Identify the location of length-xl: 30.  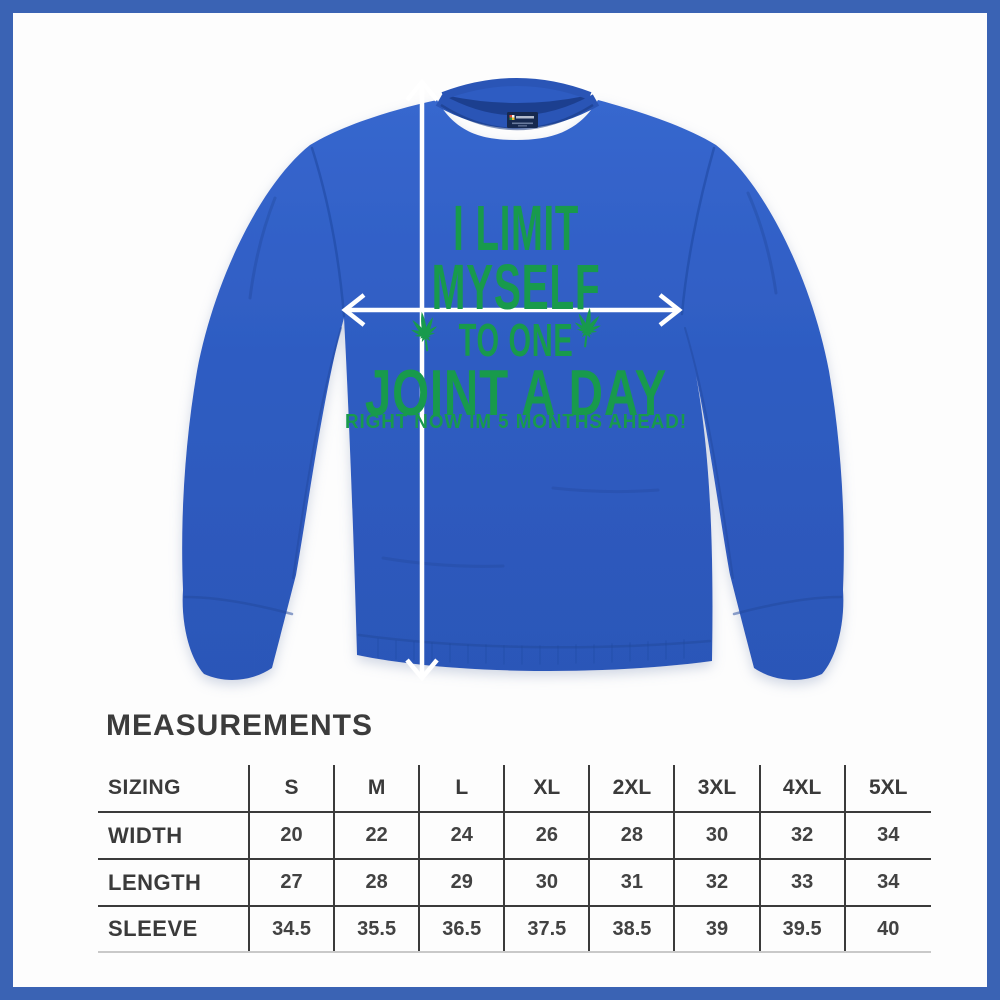
(548, 882).